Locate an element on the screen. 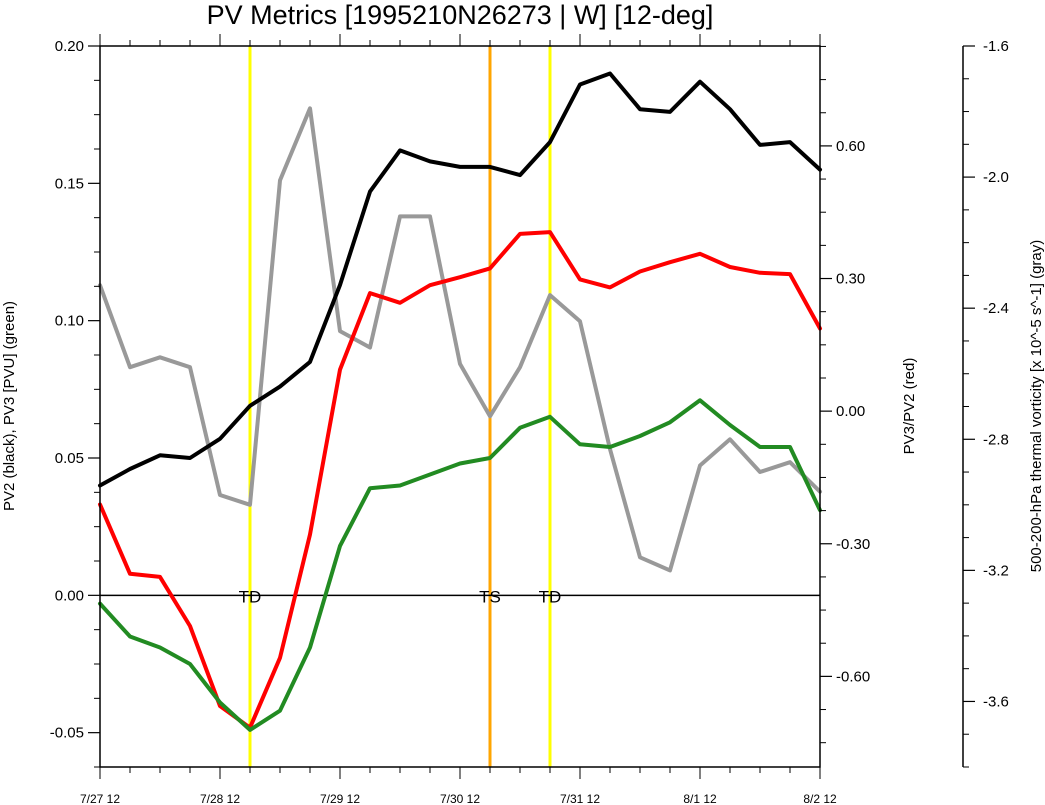  far-right-tick-label: -2.4 is located at coordinates (996, 308).